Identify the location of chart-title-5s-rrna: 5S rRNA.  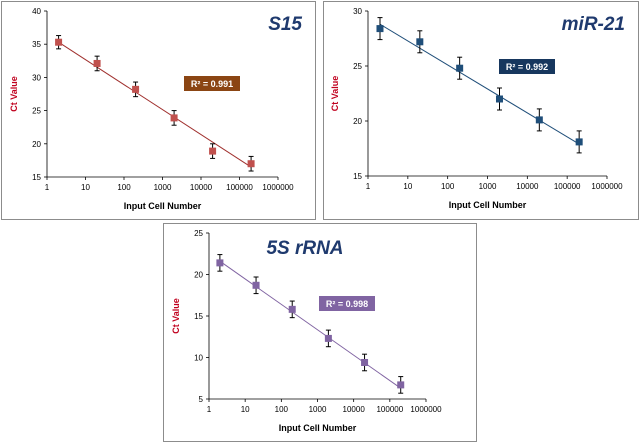
(304, 248).